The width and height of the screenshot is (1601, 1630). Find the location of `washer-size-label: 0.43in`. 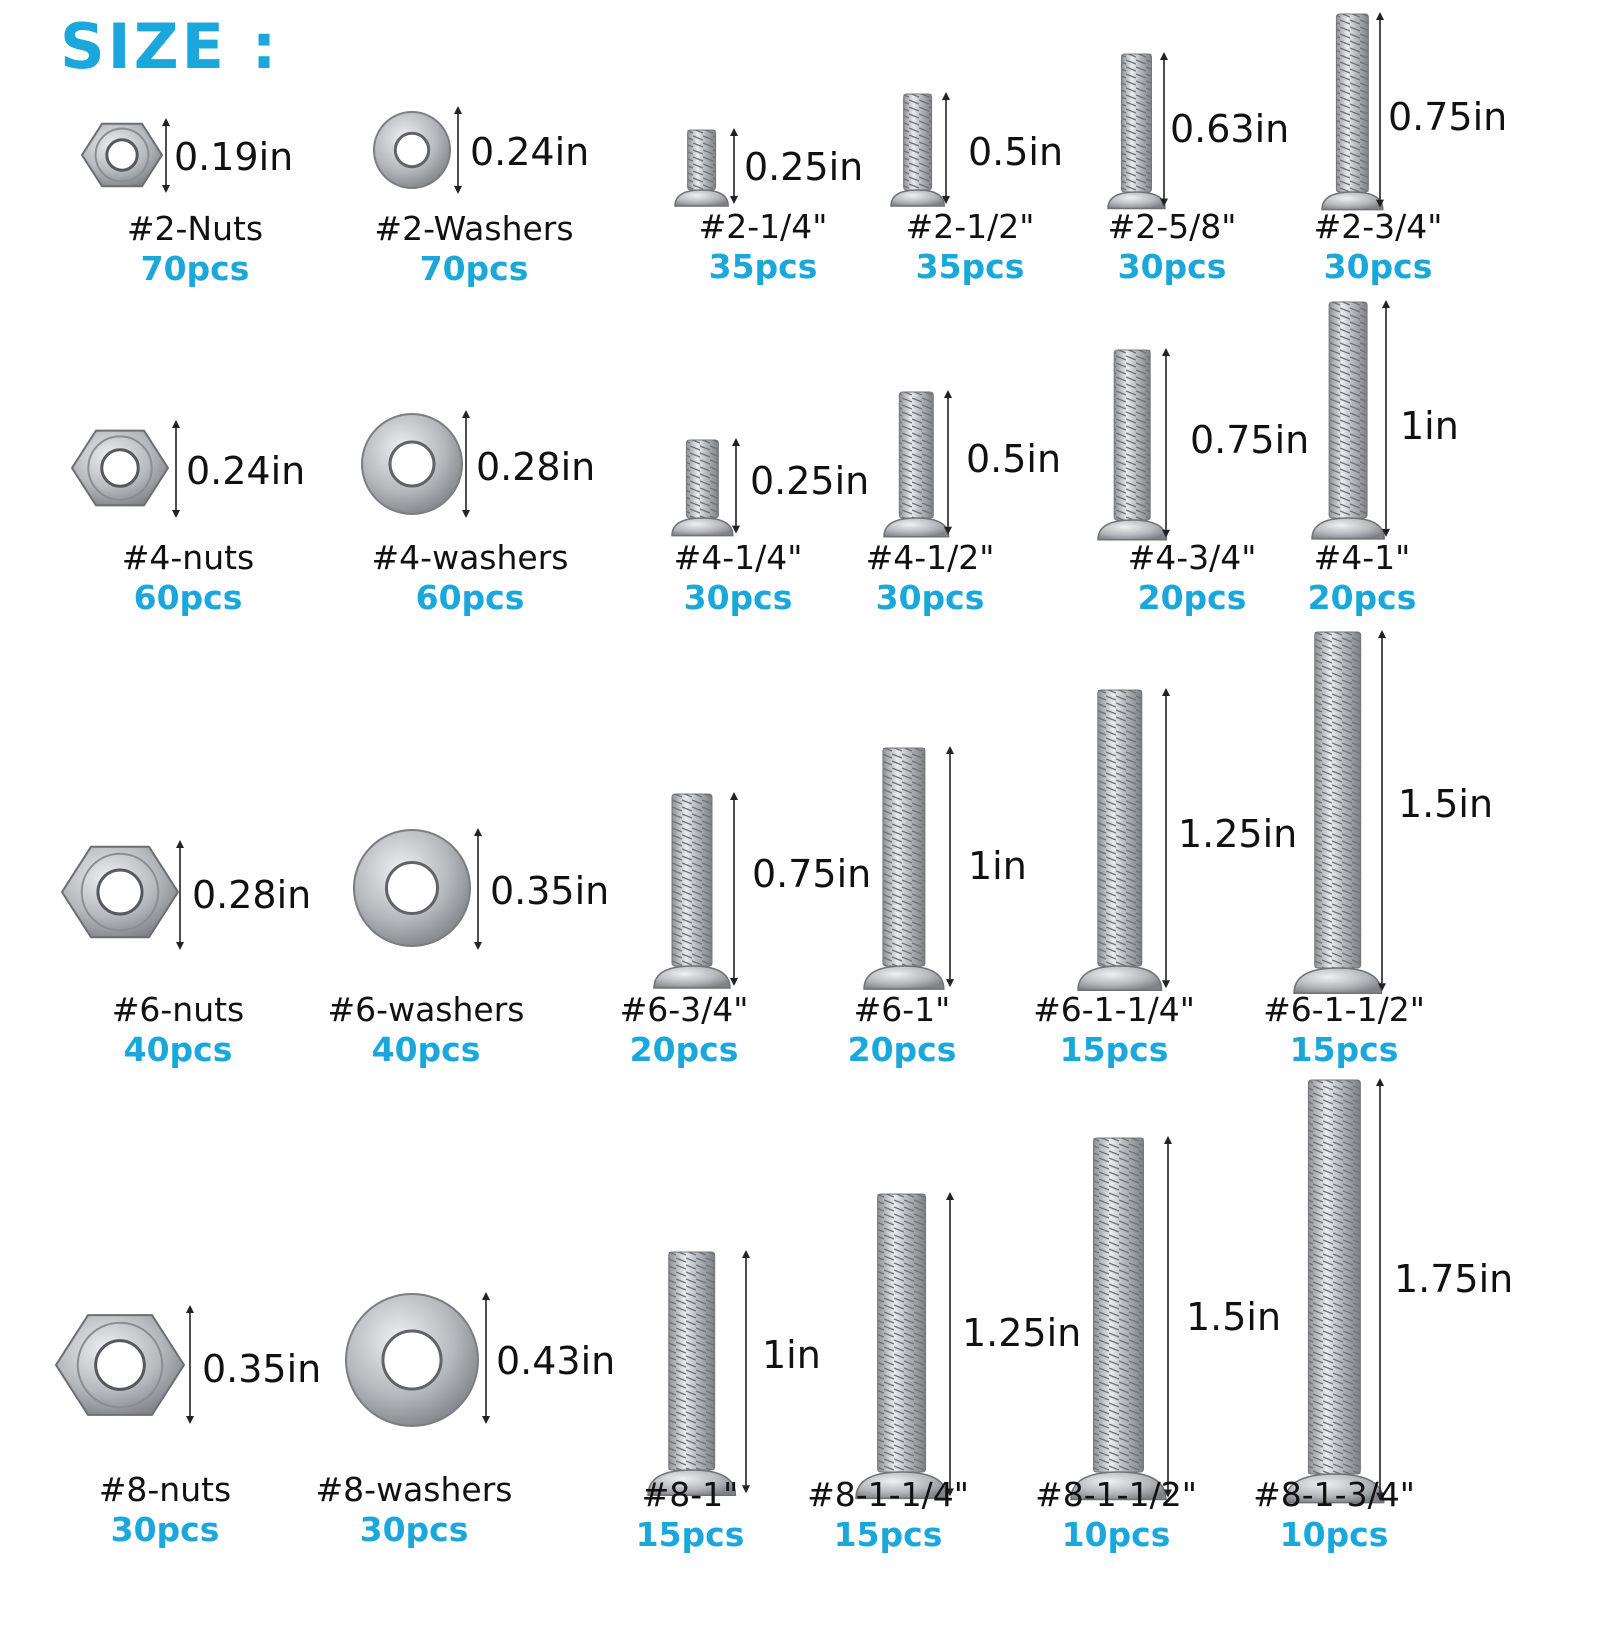

washer-size-label: 0.43in is located at coordinates (556, 1361).